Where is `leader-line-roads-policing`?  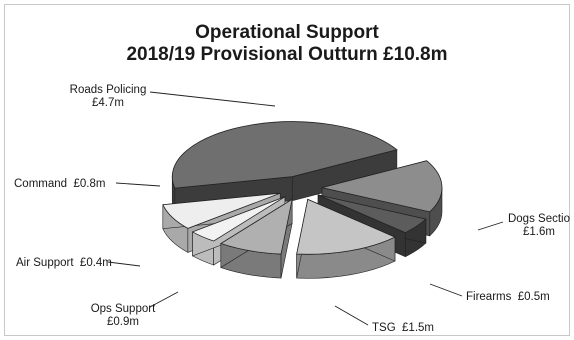 leader-line-roads-policing is located at coordinates (212, 99).